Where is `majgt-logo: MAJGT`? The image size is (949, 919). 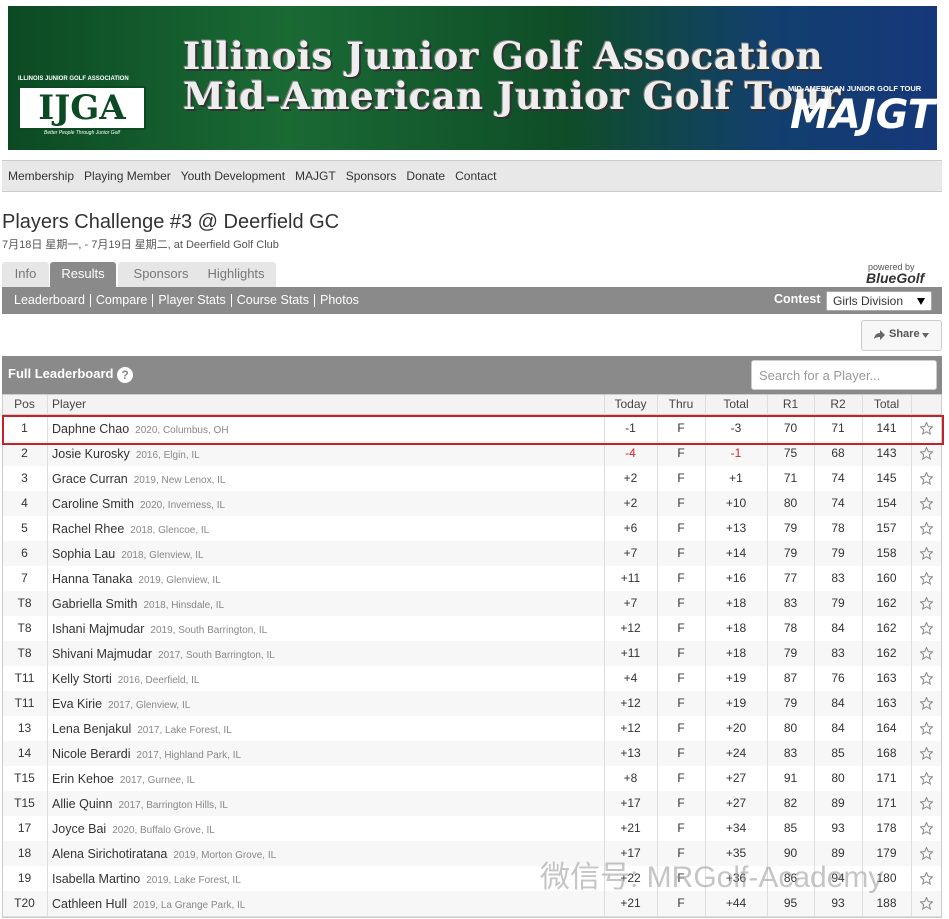
majgt-logo: MAJGT is located at coordinates (863, 115).